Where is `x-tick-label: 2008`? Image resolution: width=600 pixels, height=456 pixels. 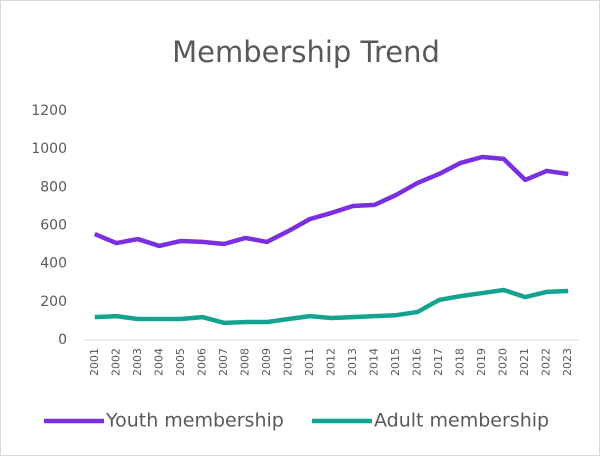 x-tick-label: 2008 is located at coordinates (244, 362).